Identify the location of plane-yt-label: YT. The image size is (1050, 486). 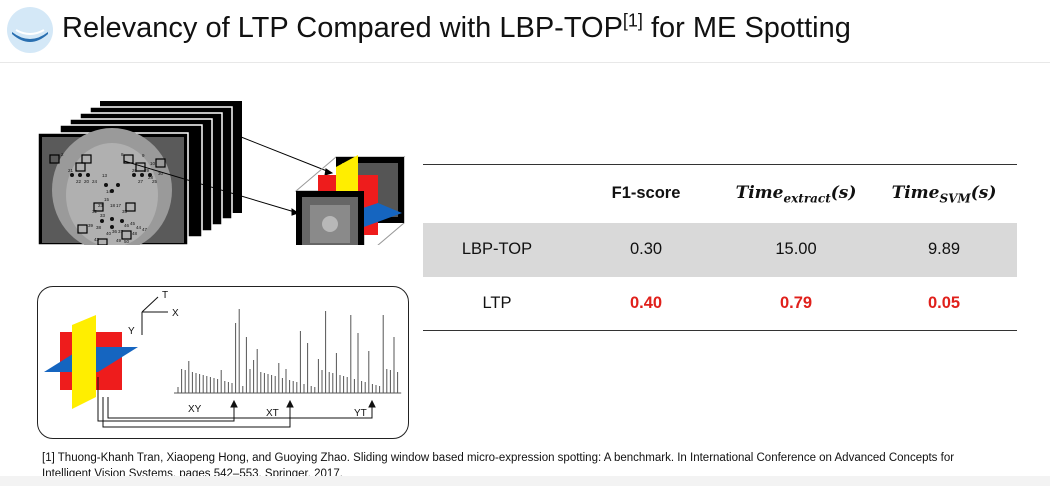
(360, 413).